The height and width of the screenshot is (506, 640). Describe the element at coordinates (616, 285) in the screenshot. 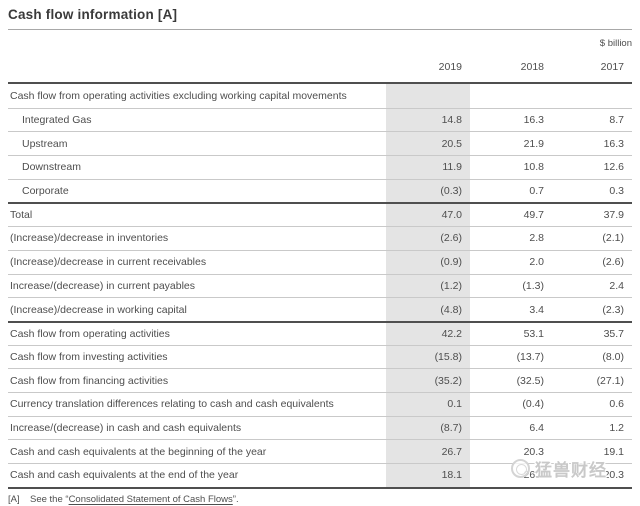

I see `row-value-2017: 2.4` at that location.